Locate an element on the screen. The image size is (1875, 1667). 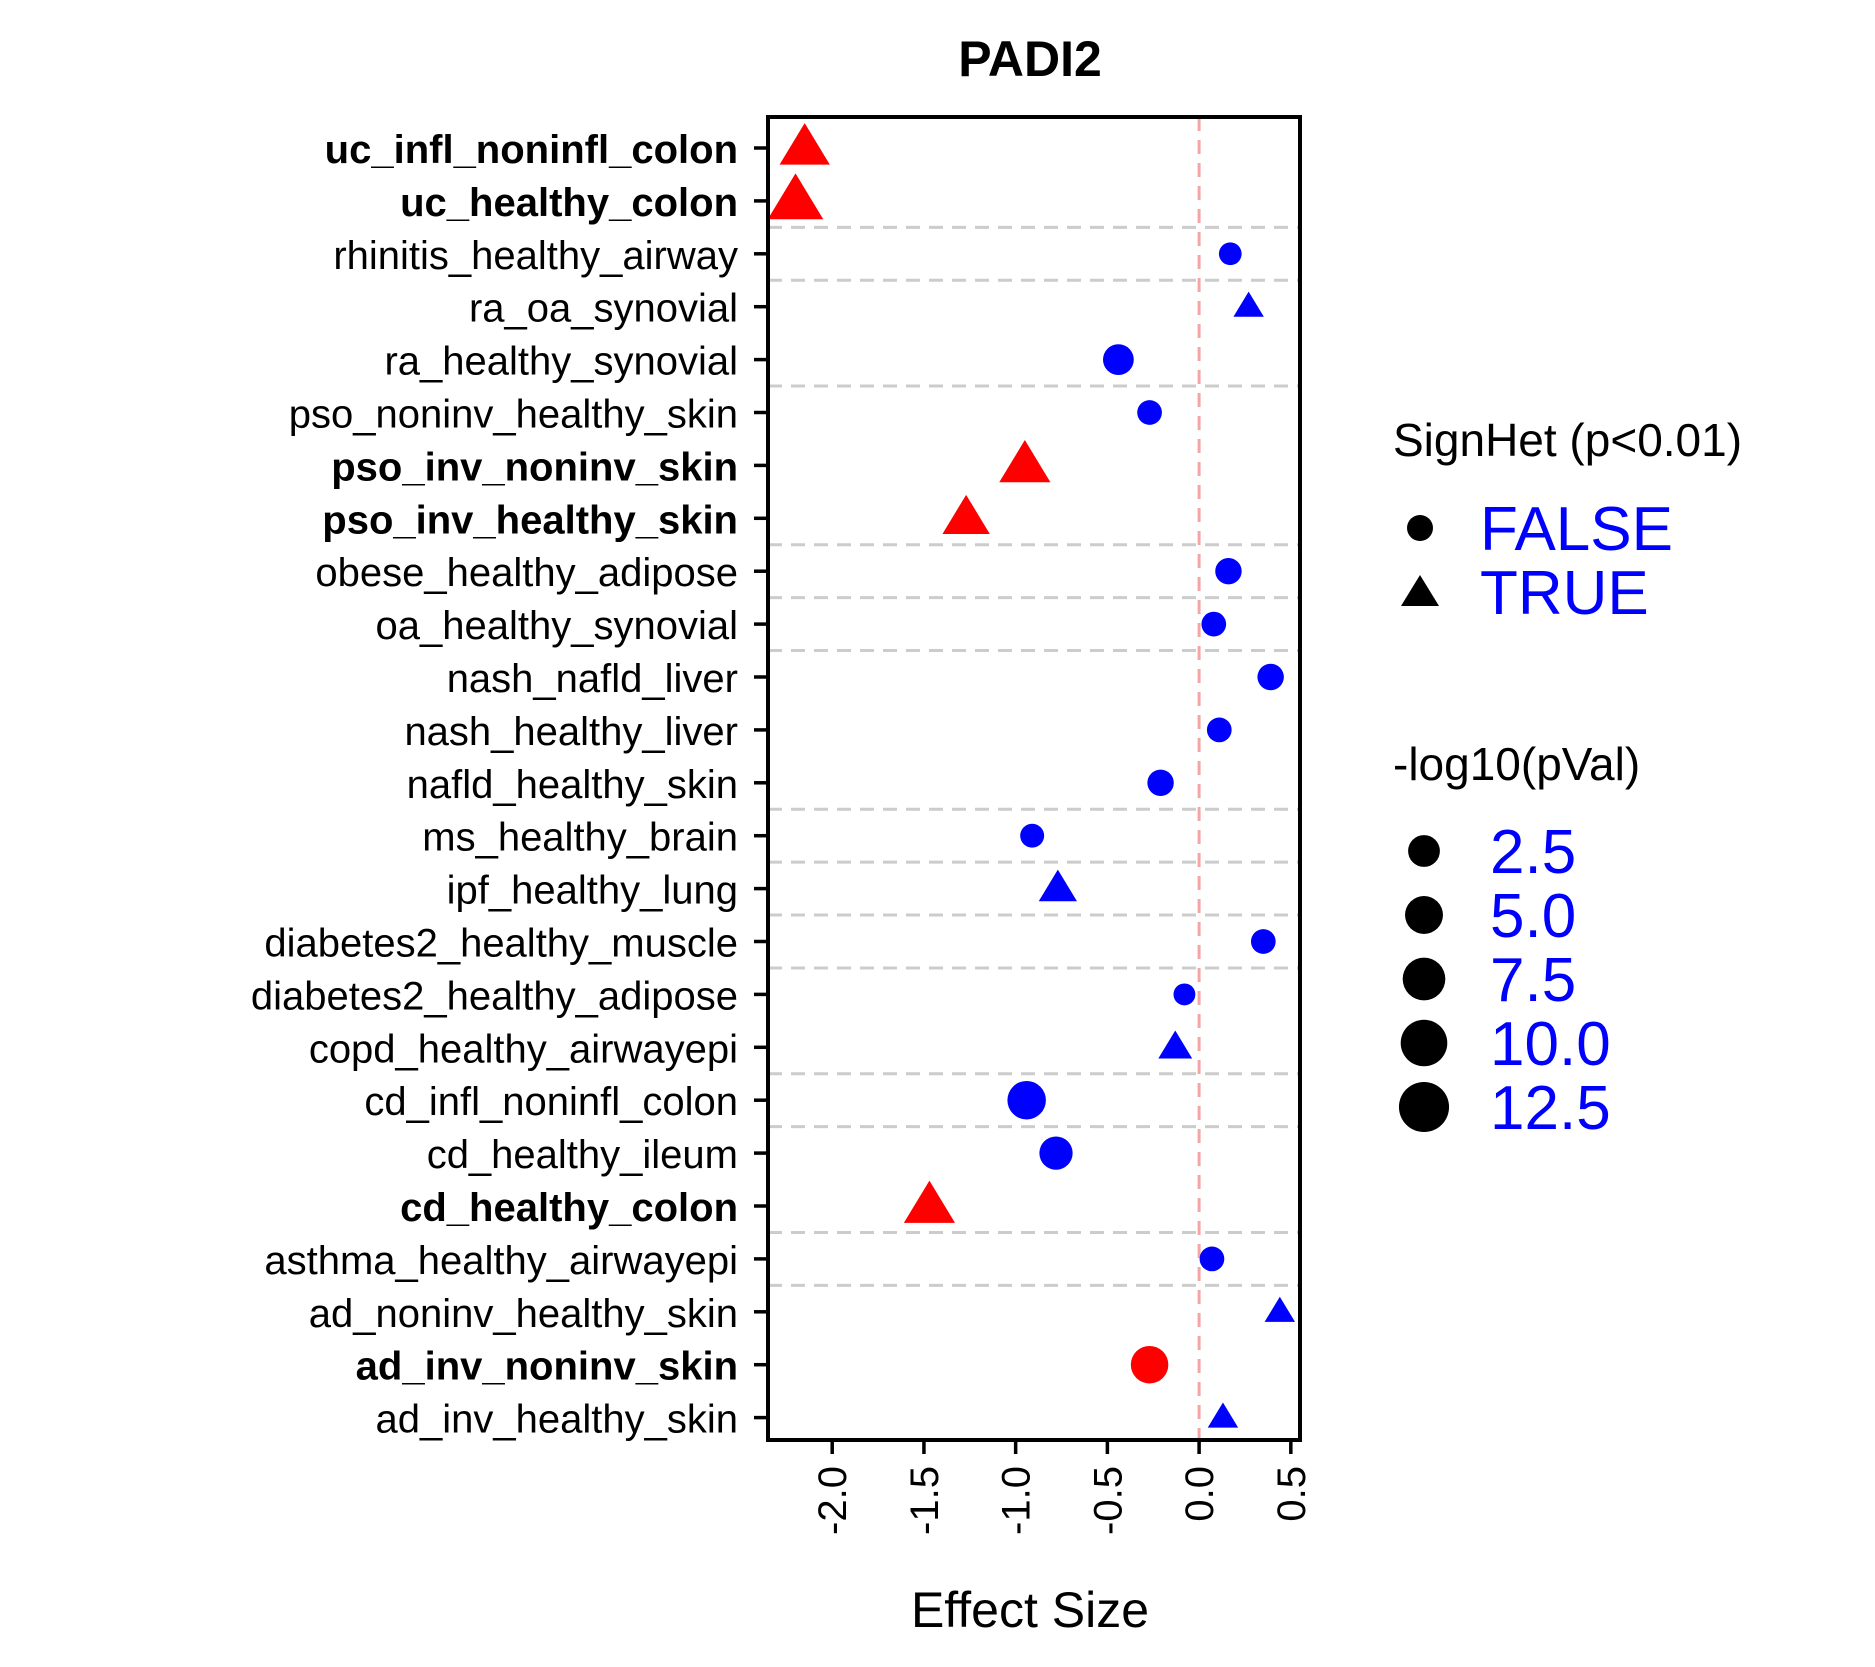
point-cd_infl_noninfl_colon is located at coordinates (1026, 1100).